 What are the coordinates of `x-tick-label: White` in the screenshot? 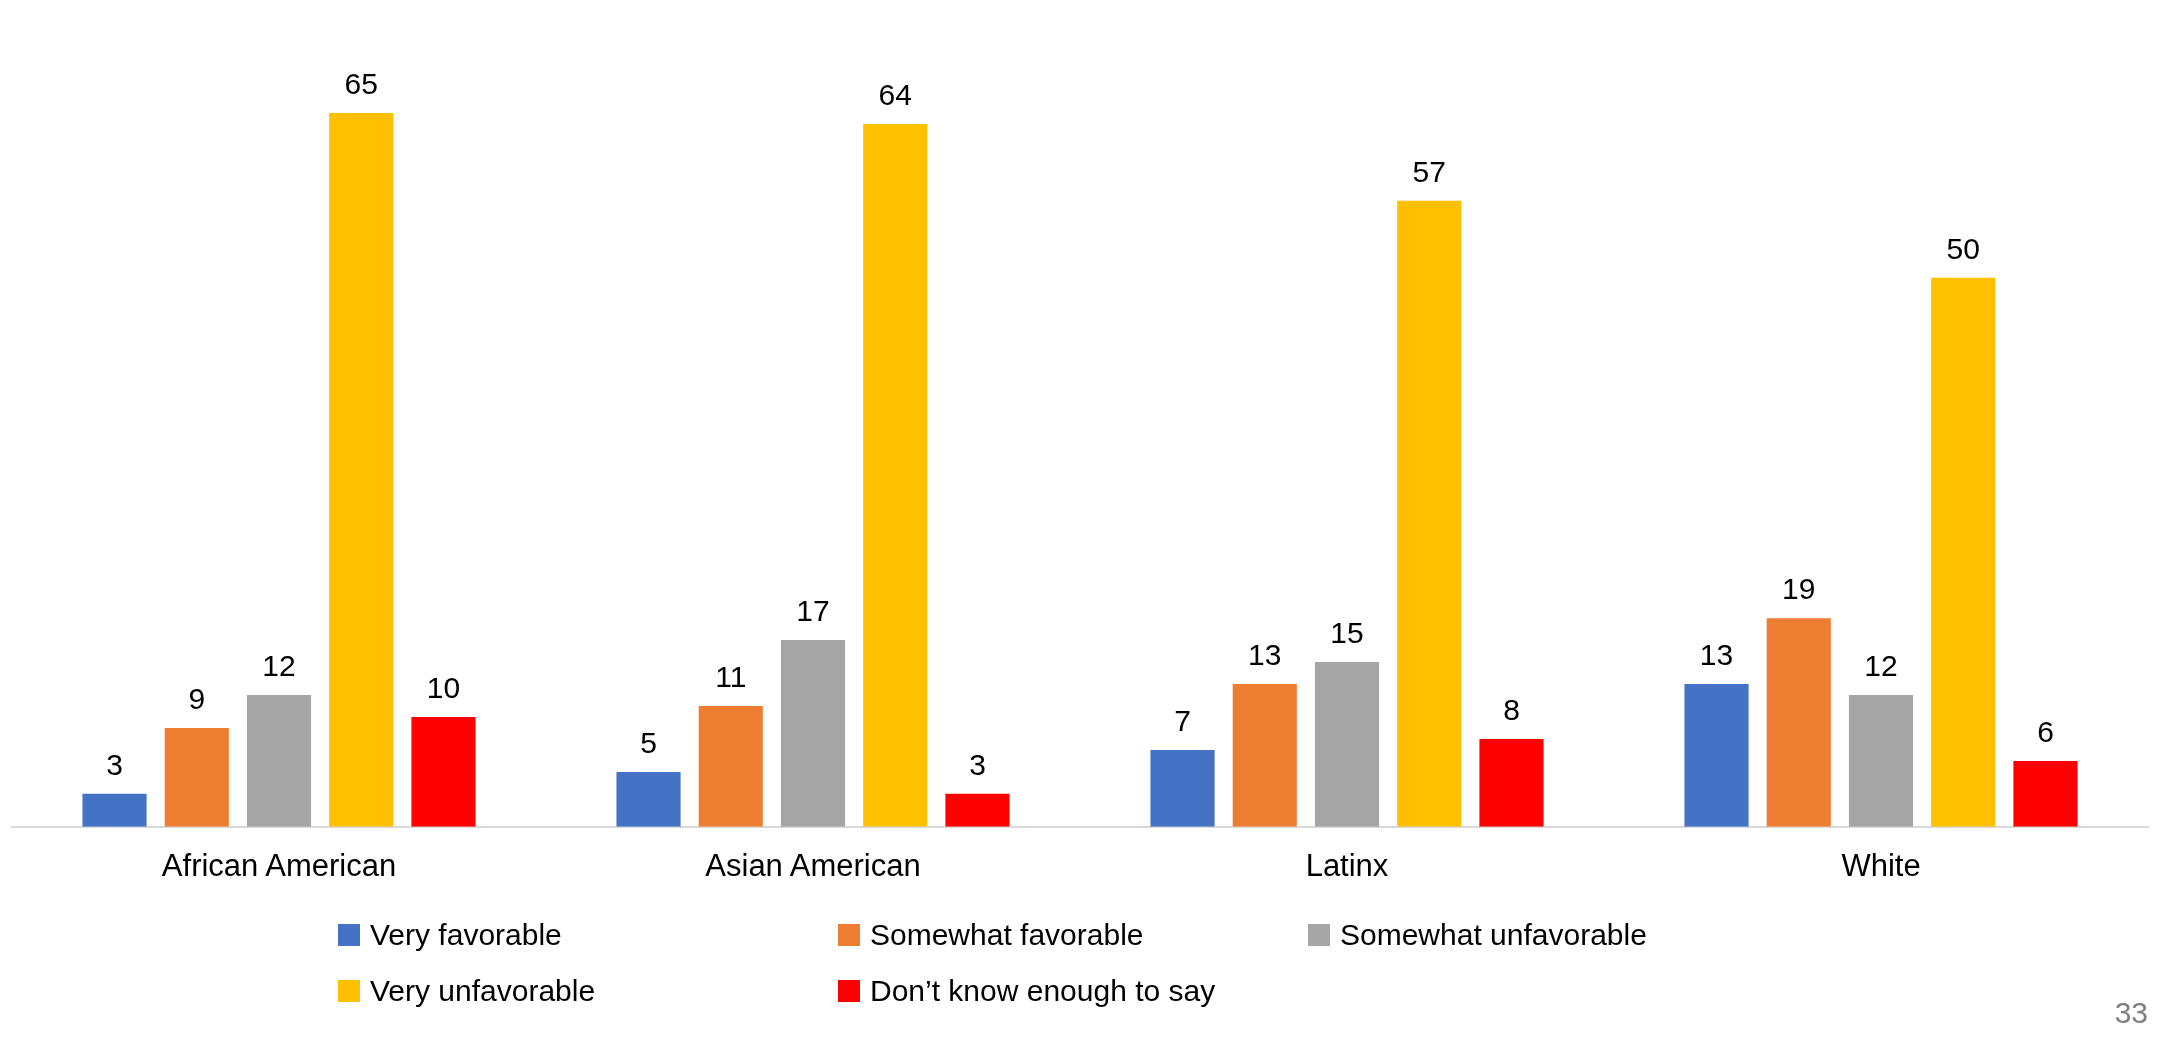 It's located at (1881, 865).